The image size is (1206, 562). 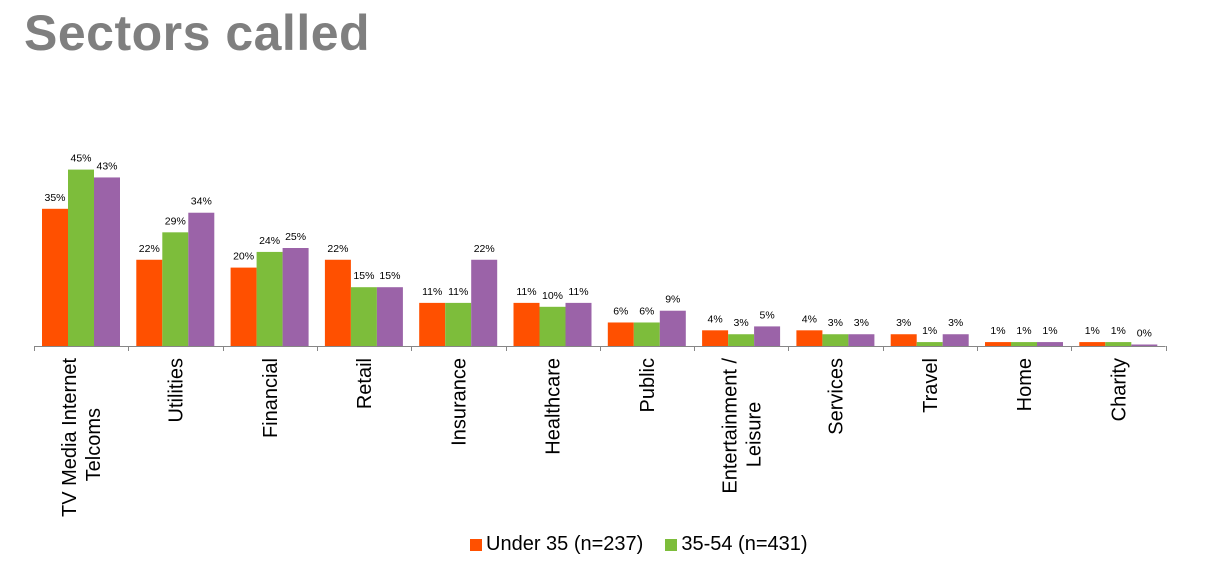 I want to click on category-label: Services, so click(x=837, y=396).